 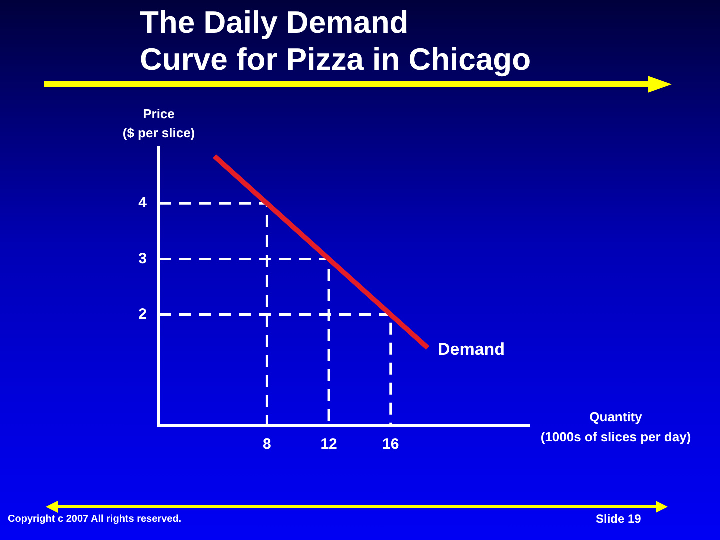 I want to click on y-axis-title: Price ($ per slice), so click(x=159, y=123).